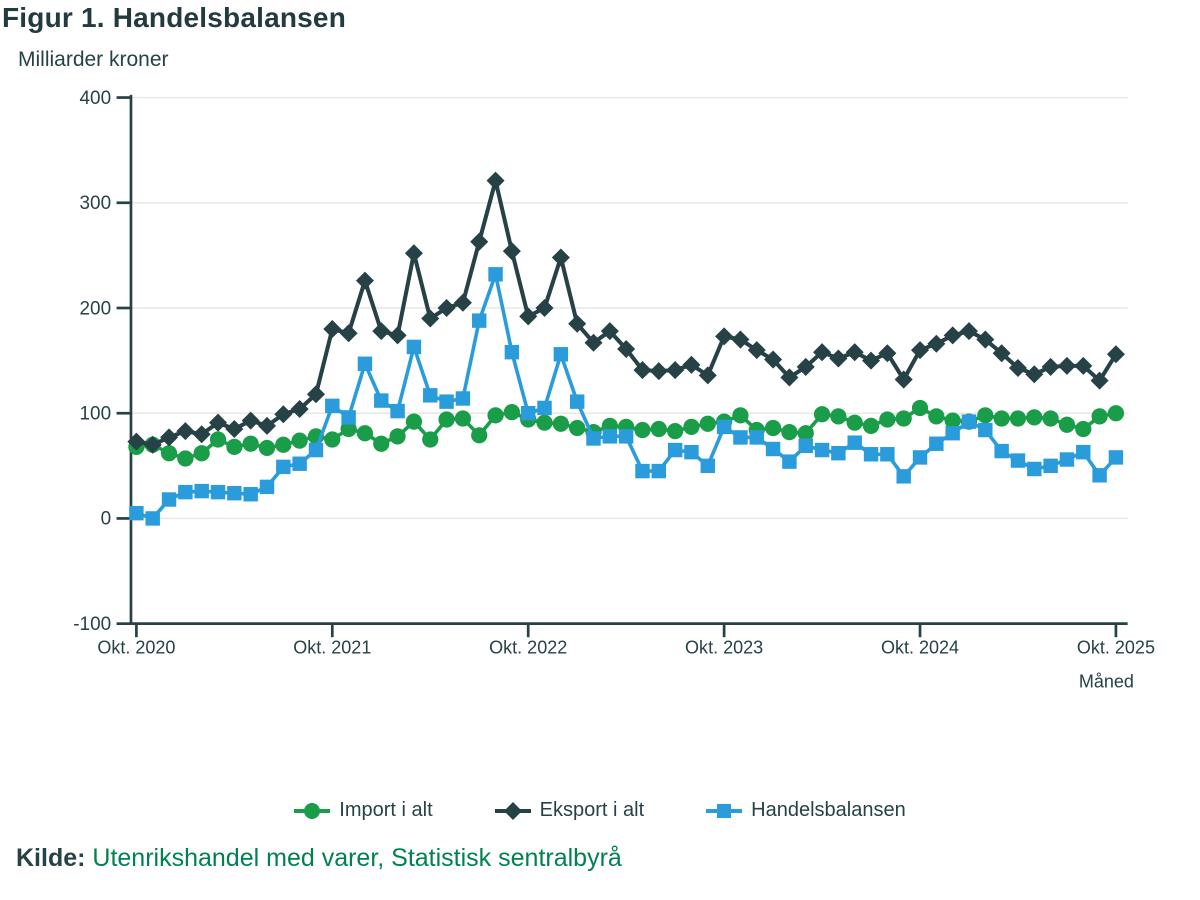  What do you see at coordinates (174, 17) in the screenshot?
I see `figure-title: Figur 1. Handelsbalansen` at bounding box center [174, 17].